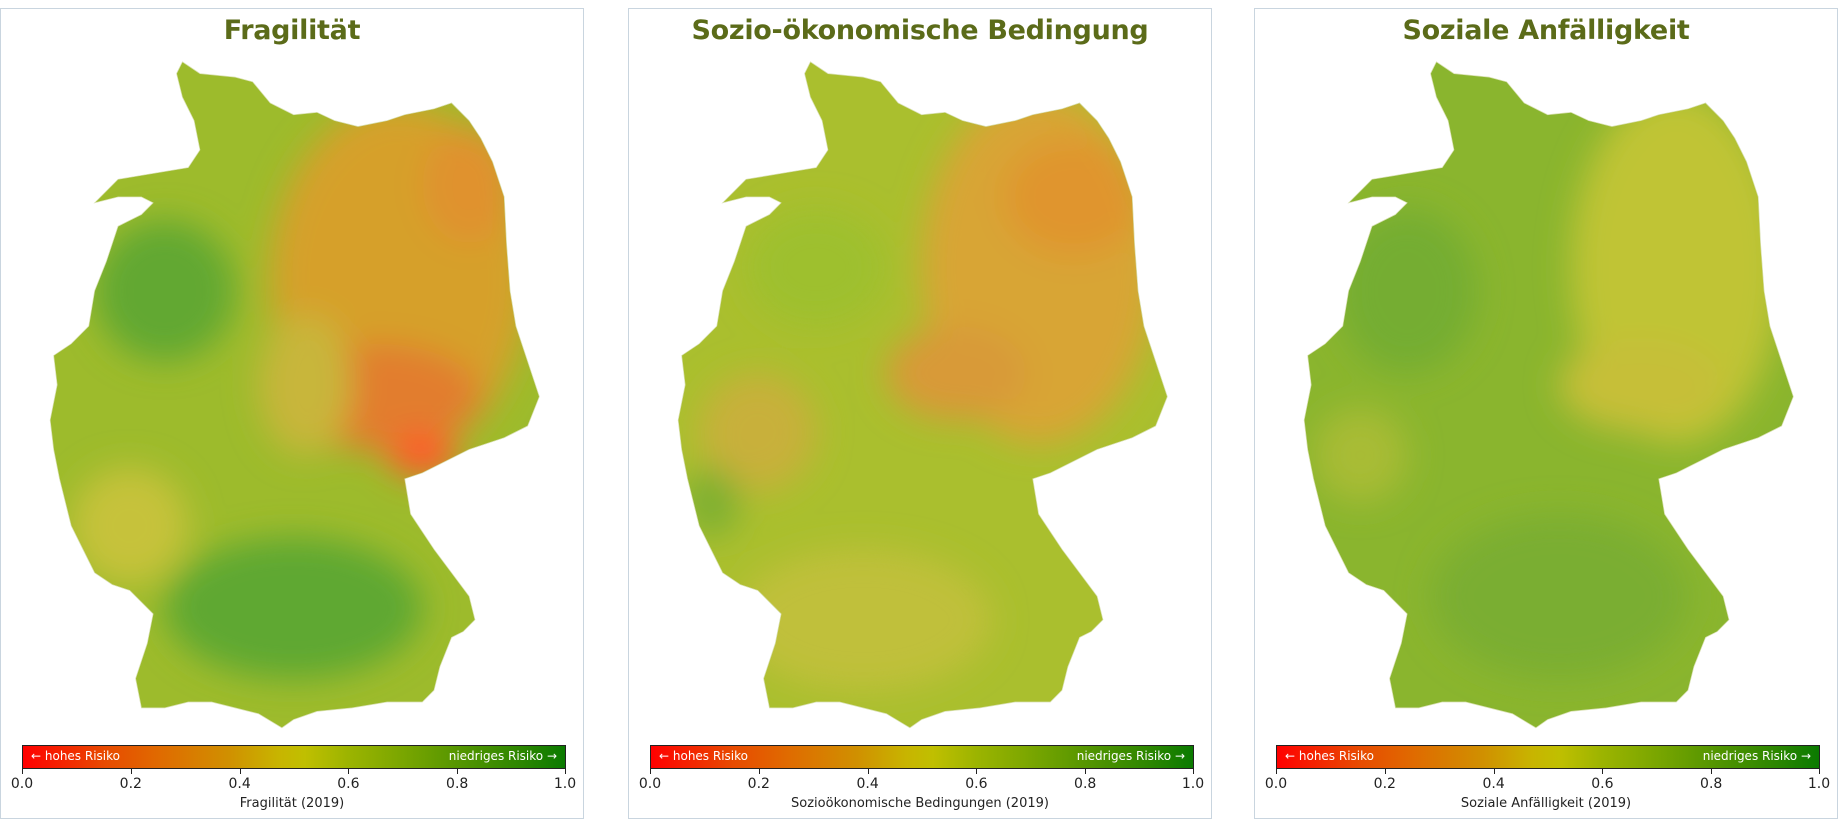 This screenshot has width=1839, height=821. I want to click on region-rhineland, so click(130, 526).